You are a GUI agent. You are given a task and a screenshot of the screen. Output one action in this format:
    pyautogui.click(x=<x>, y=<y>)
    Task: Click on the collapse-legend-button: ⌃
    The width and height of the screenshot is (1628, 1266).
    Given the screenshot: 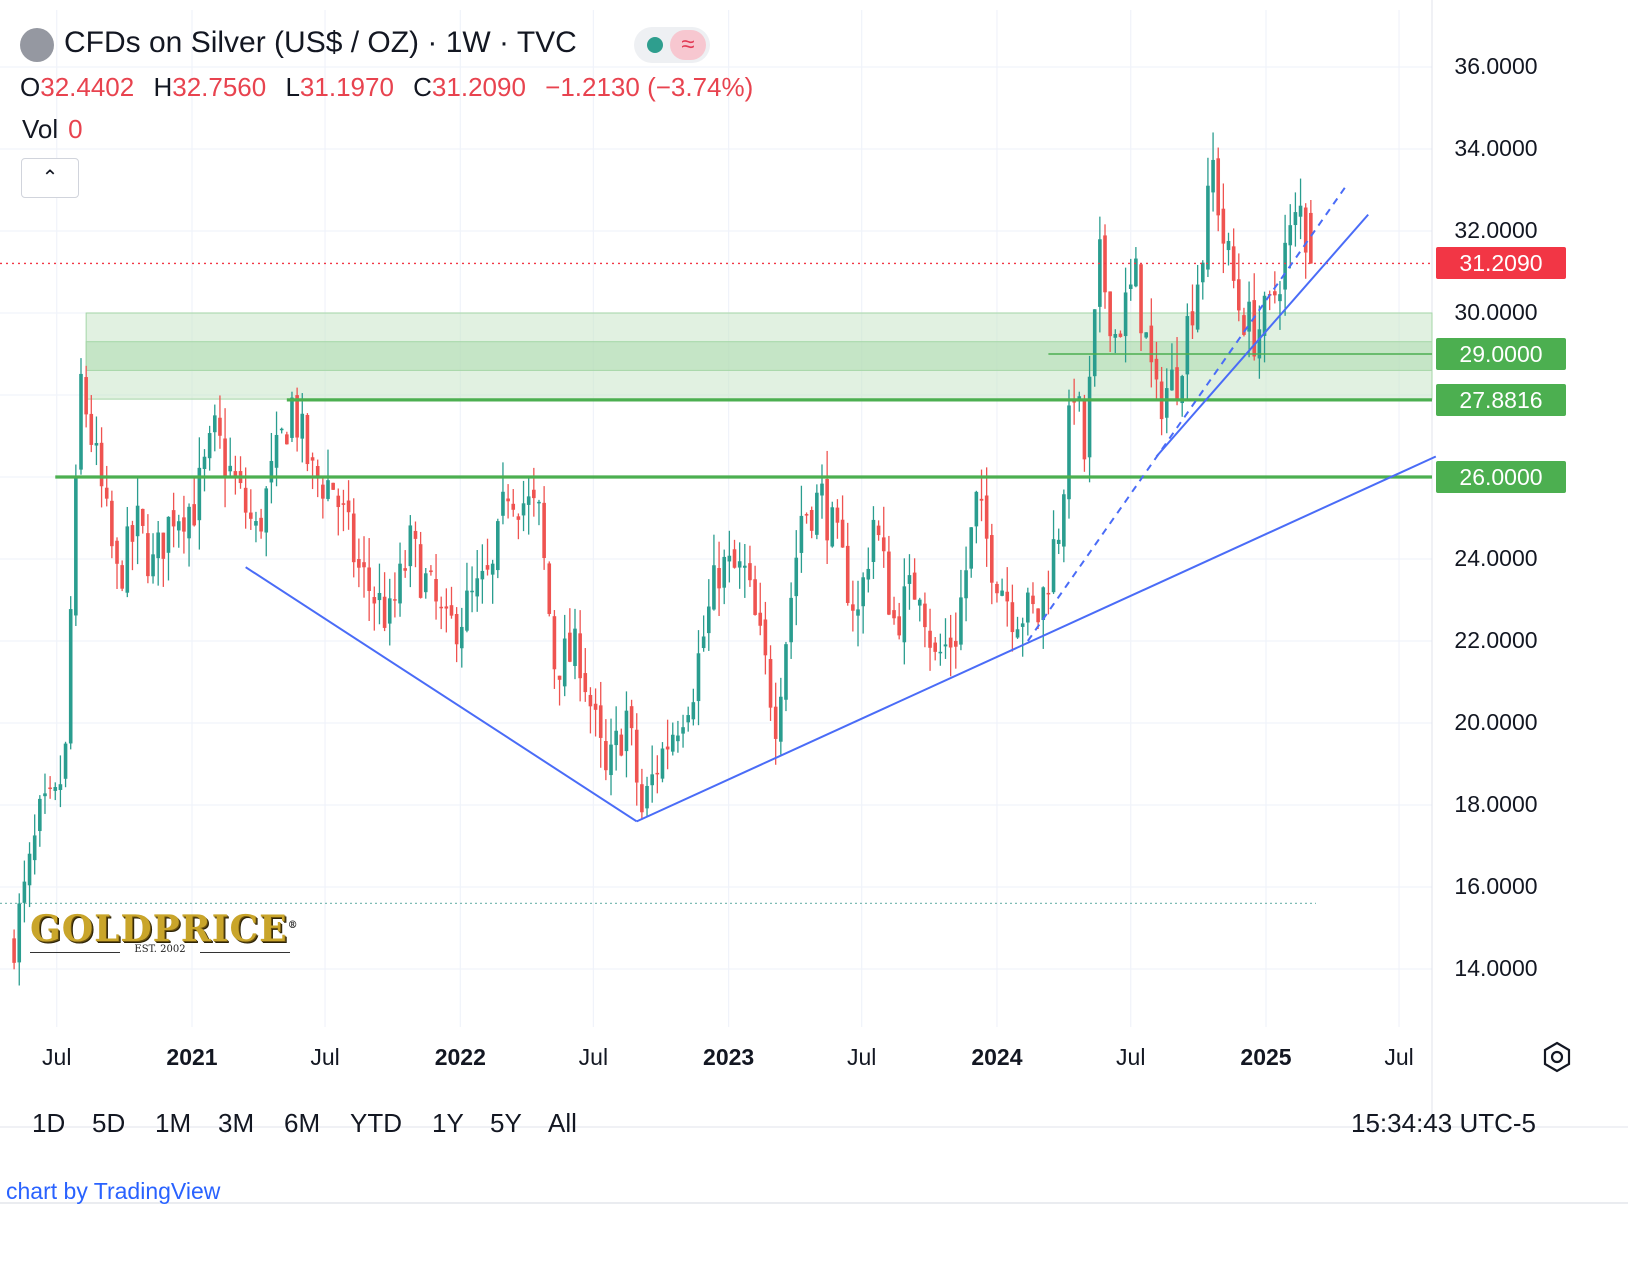 What is the action you would take?
    pyautogui.click(x=50, y=178)
    